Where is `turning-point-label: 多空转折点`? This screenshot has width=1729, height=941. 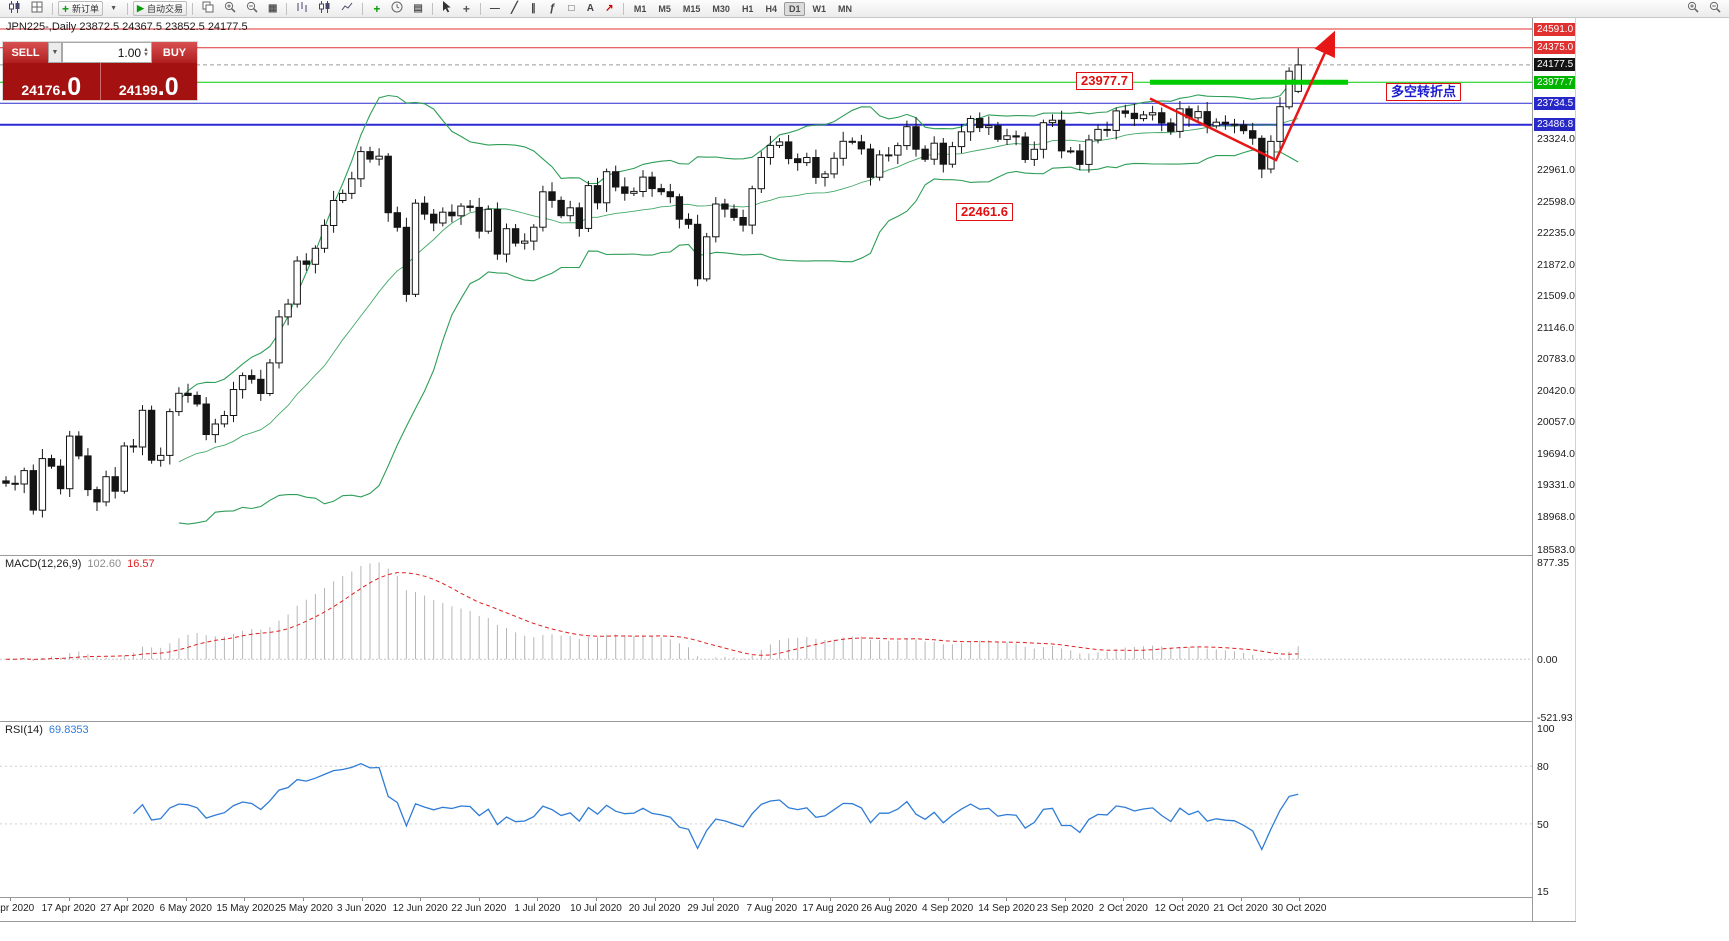
turning-point-label: 多空转折点 is located at coordinates (1424, 91).